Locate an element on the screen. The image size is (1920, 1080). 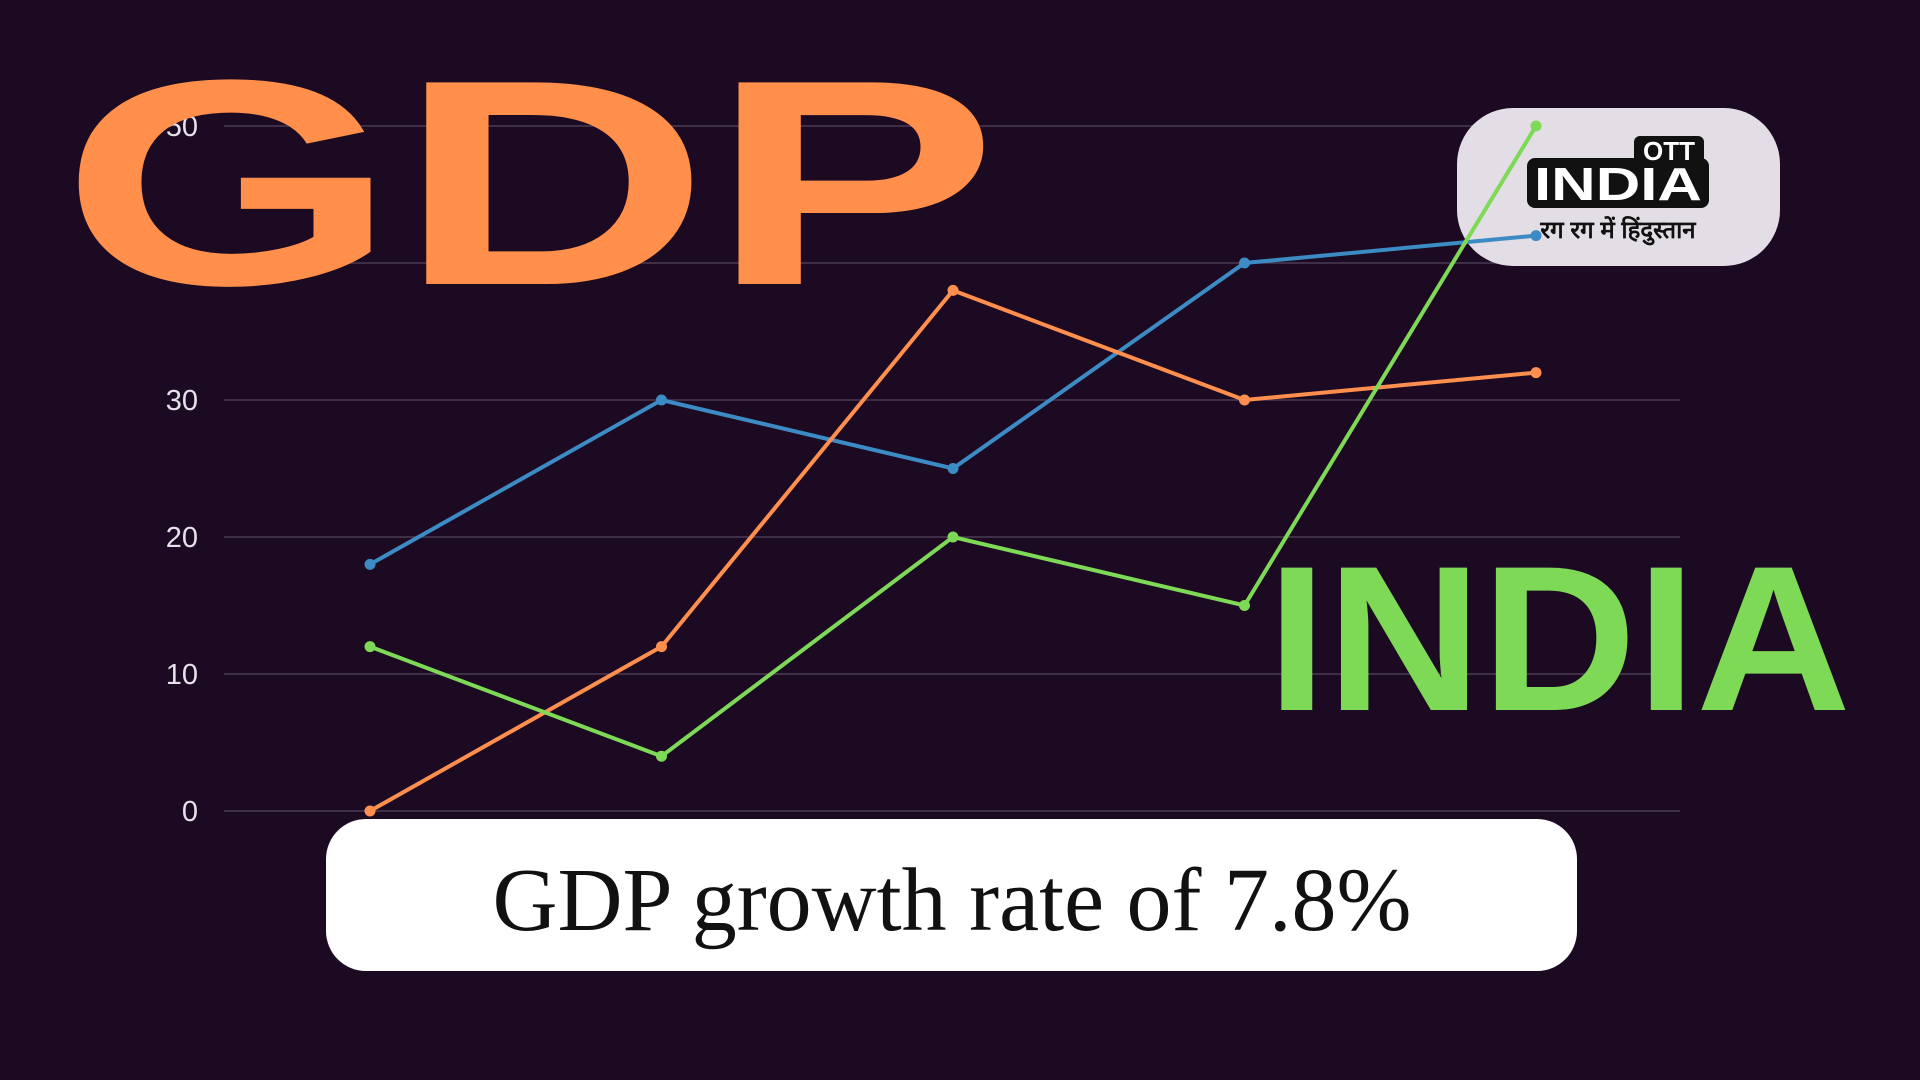
chart-title: GDP is located at coordinates (529, 183).